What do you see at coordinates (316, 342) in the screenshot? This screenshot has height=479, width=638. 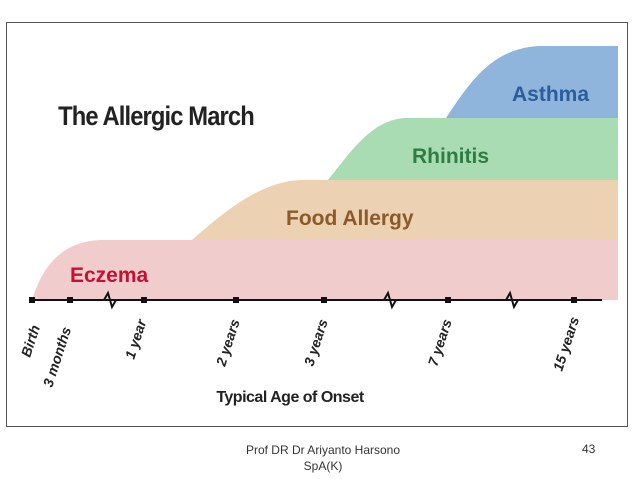 I see `tick-label-3-years: 3 years` at bounding box center [316, 342].